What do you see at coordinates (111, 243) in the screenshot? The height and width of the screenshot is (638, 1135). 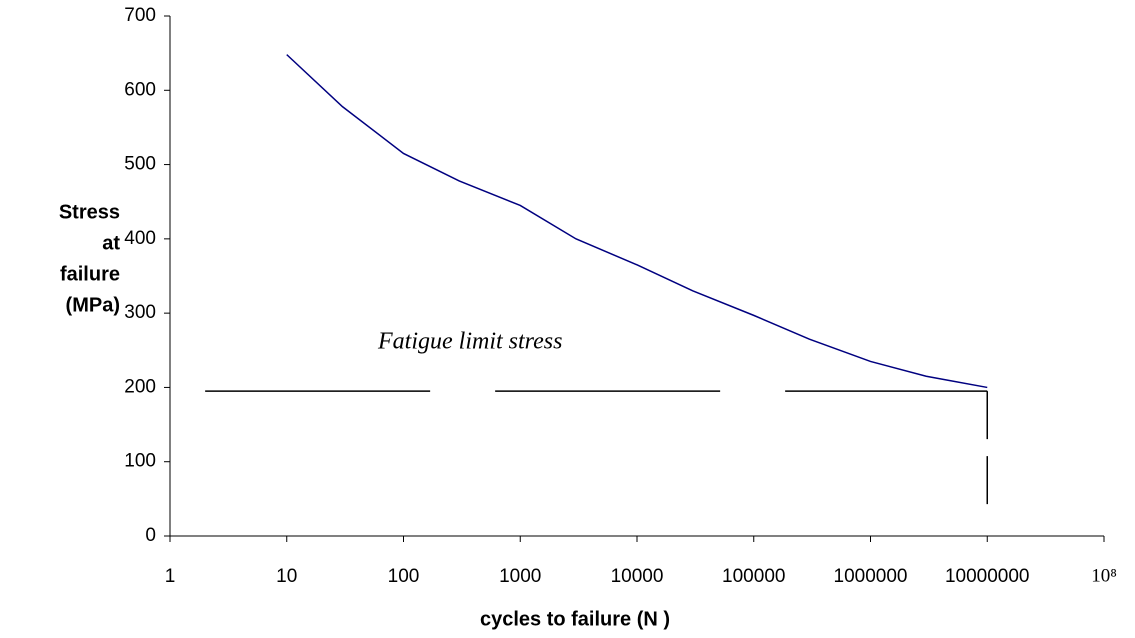 I see `y-axis-label: at` at bounding box center [111, 243].